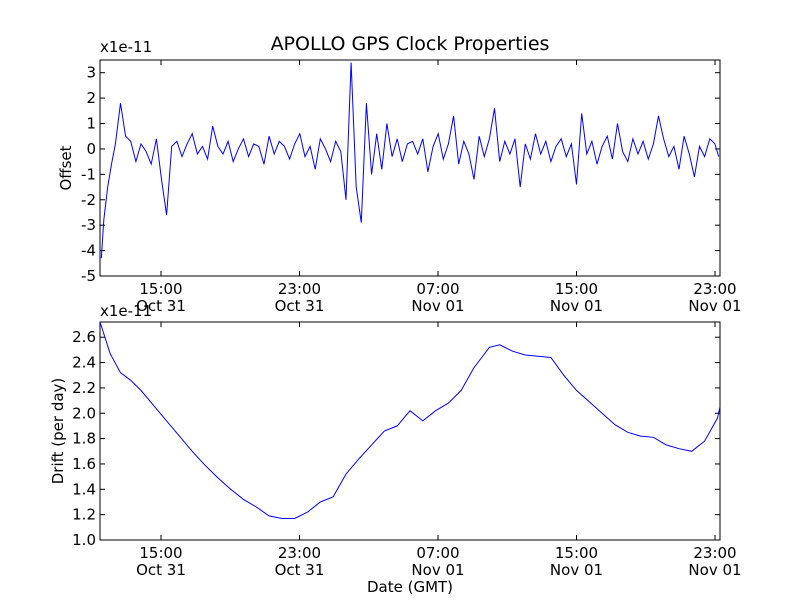 The image size is (800, 604). I want to click on y-tick-label: 2.4, so click(84, 363).